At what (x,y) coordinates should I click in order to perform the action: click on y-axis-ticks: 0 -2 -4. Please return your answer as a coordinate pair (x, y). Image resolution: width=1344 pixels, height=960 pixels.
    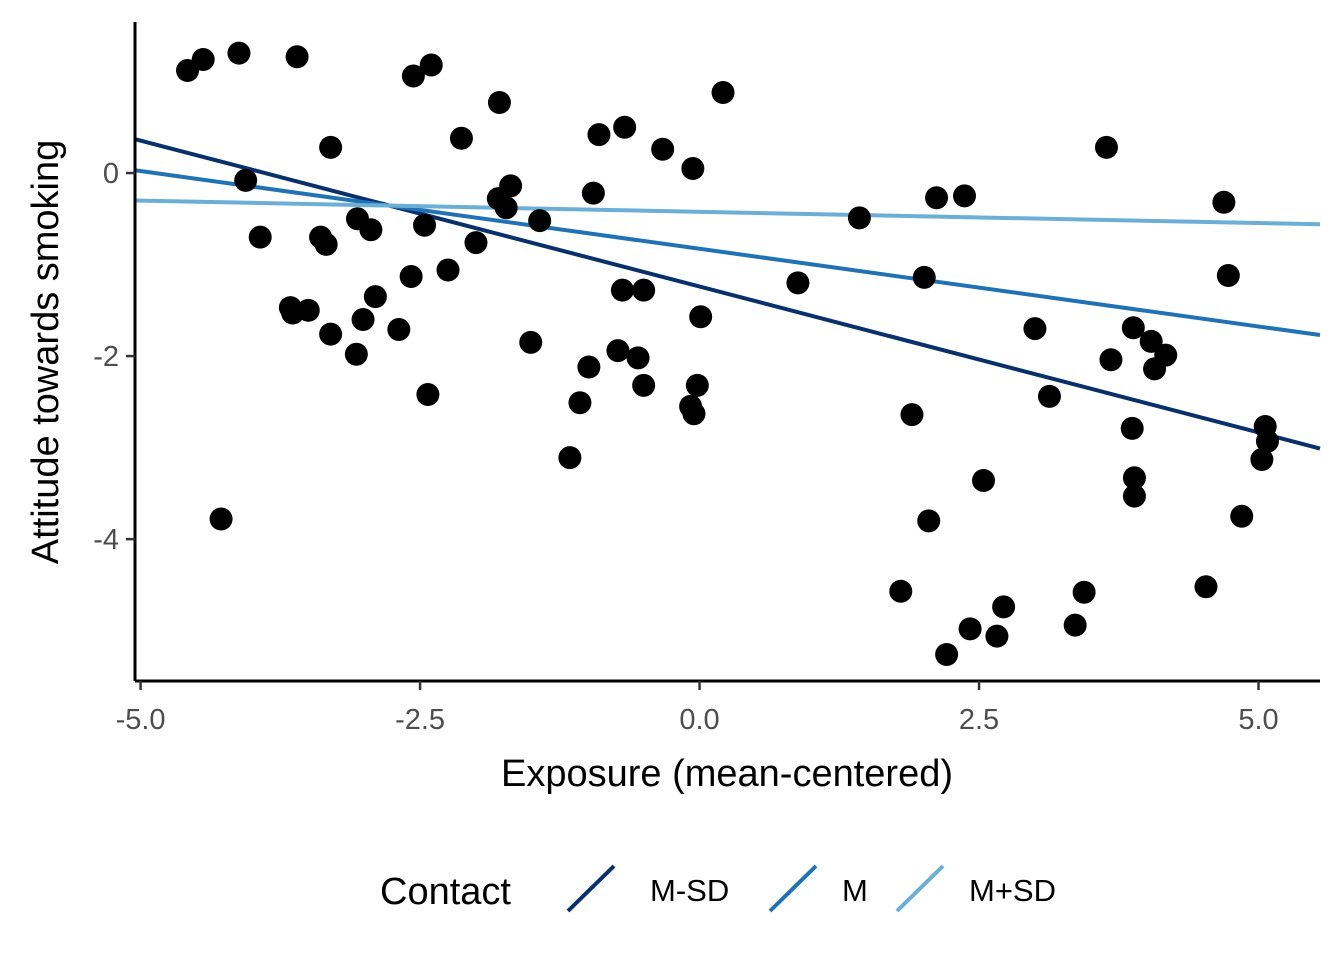
    Looking at the image, I should click on (114, 357).